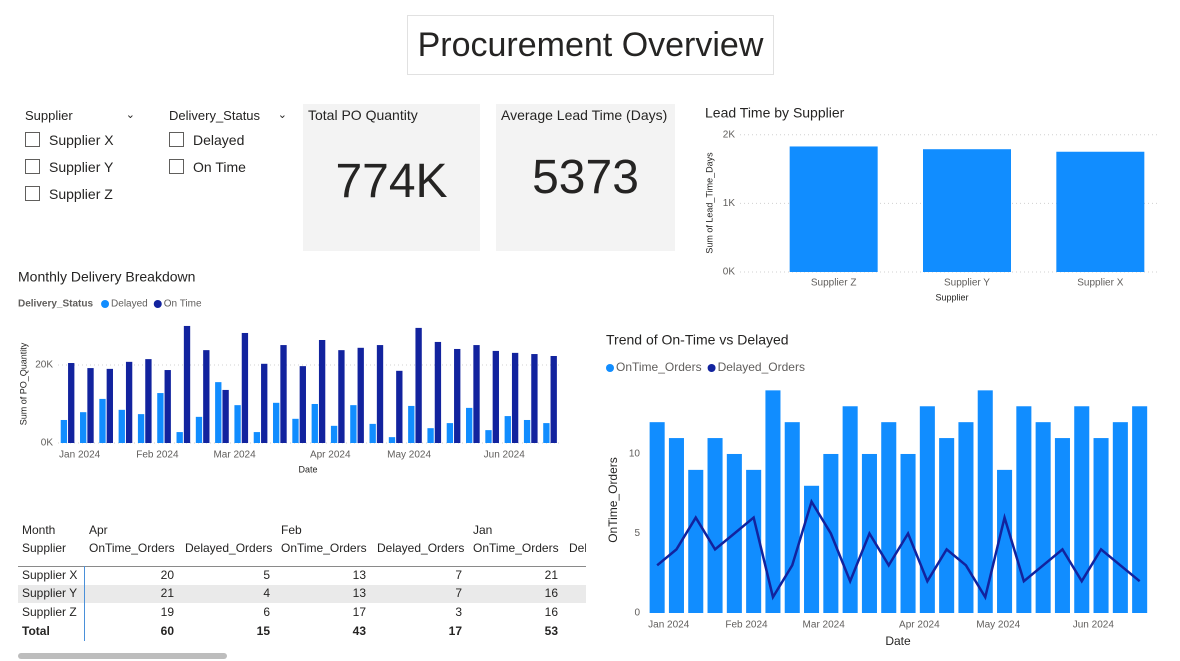 This screenshot has height=661, width=1180. What do you see at coordinates (36, 631) in the screenshot?
I see `table-cell: Total` at bounding box center [36, 631].